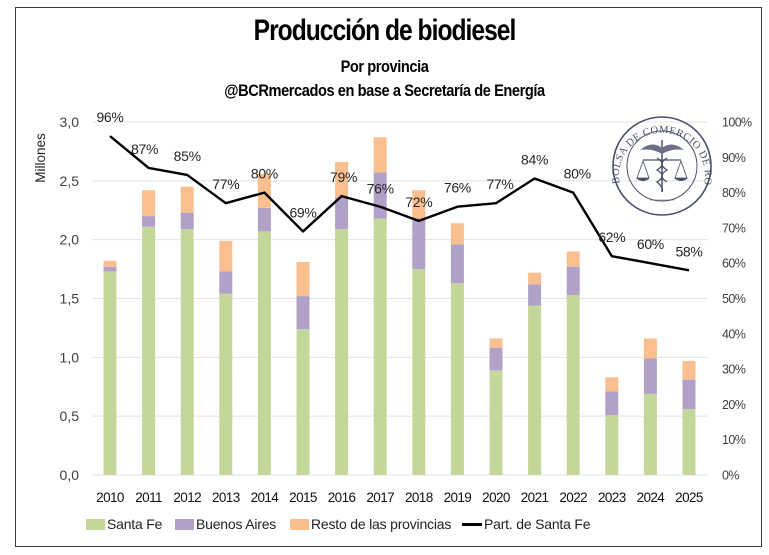 The width and height of the screenshot is (769, 555). I want to click on bar-santa-fe-2025, so click(689, 442).